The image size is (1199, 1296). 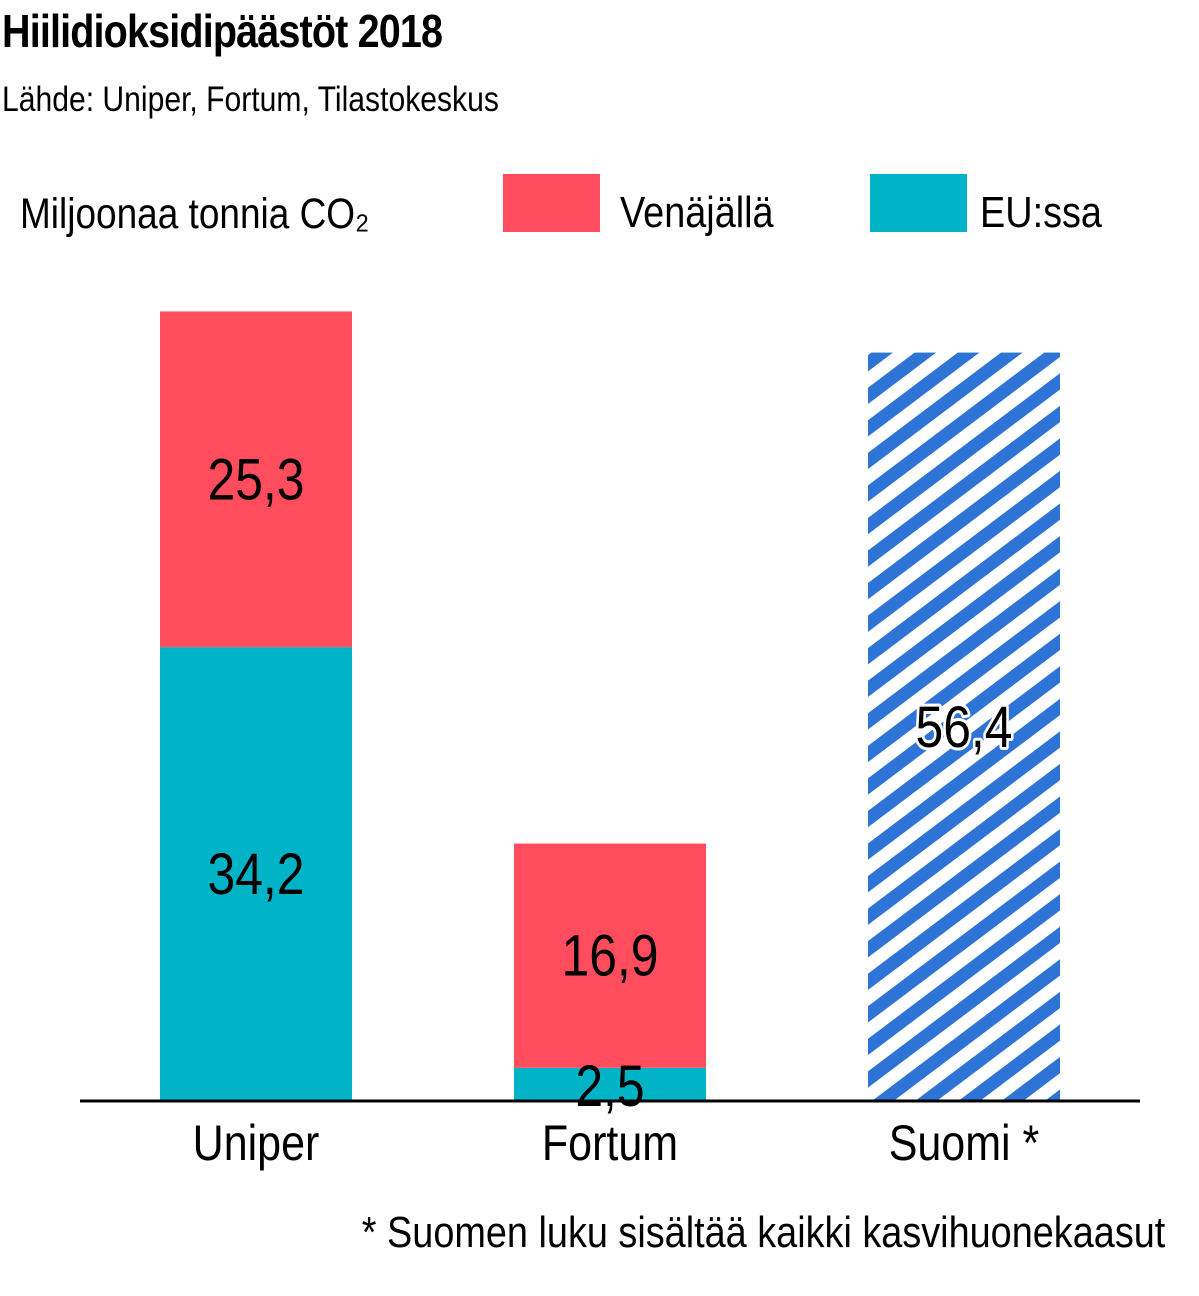 What do you see at coordinates (551, 203) in the screenshot?
I see `legend-swatch-venajalla` at bounding box center [551, 203].